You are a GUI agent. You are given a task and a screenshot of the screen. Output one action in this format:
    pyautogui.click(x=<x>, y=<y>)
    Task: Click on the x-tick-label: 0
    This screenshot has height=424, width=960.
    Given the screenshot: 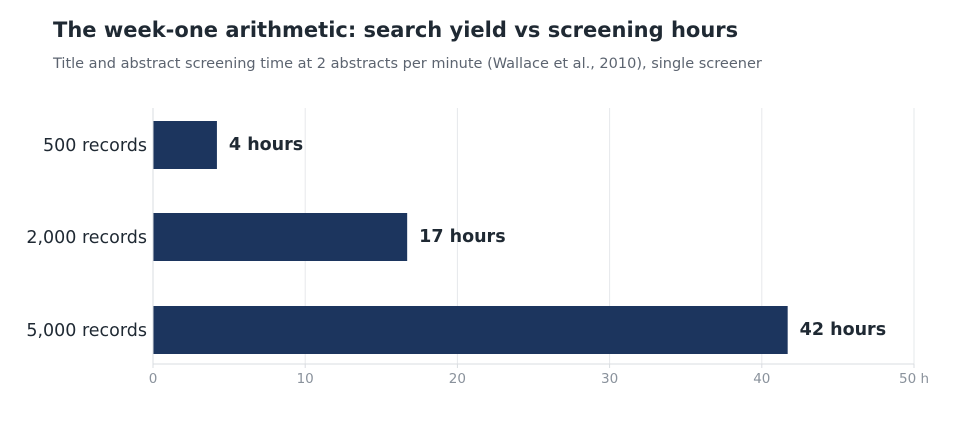 What is the action you would take?
    pyautogui.click(x=153, y=379)
    